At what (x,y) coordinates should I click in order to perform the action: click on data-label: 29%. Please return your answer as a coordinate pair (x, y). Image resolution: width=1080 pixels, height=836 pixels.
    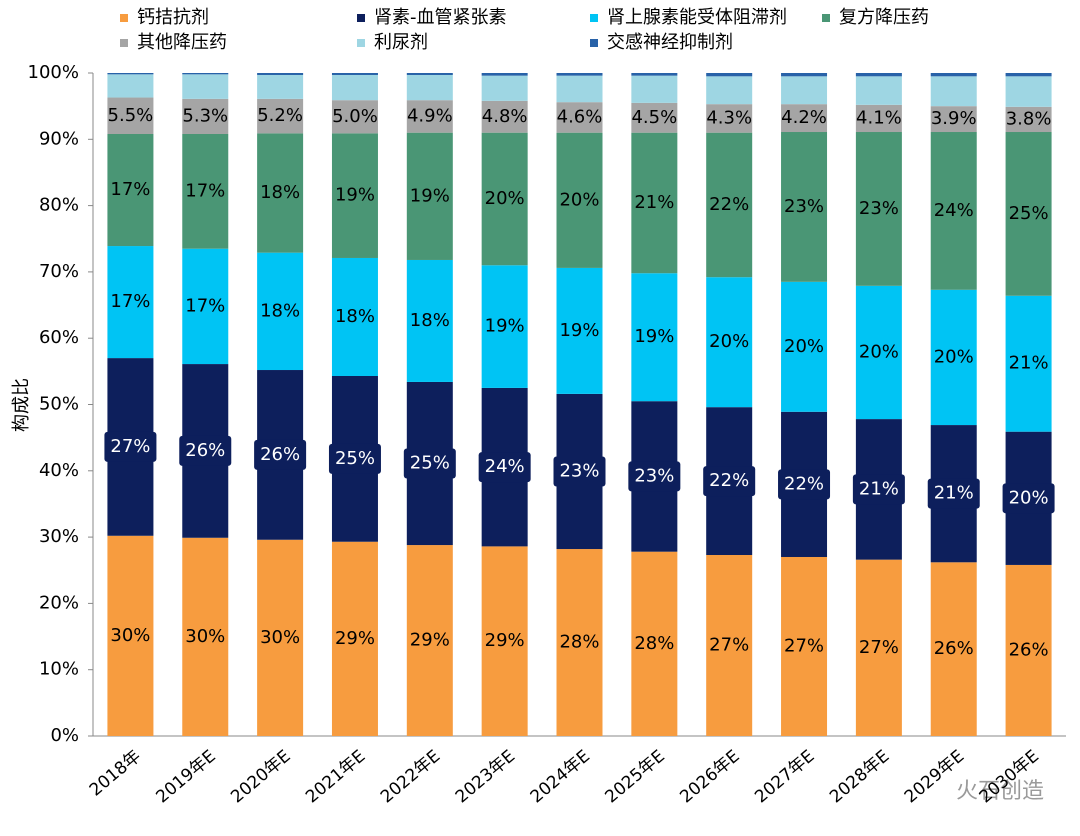
    Looking at the image, I should click on (355, 638).